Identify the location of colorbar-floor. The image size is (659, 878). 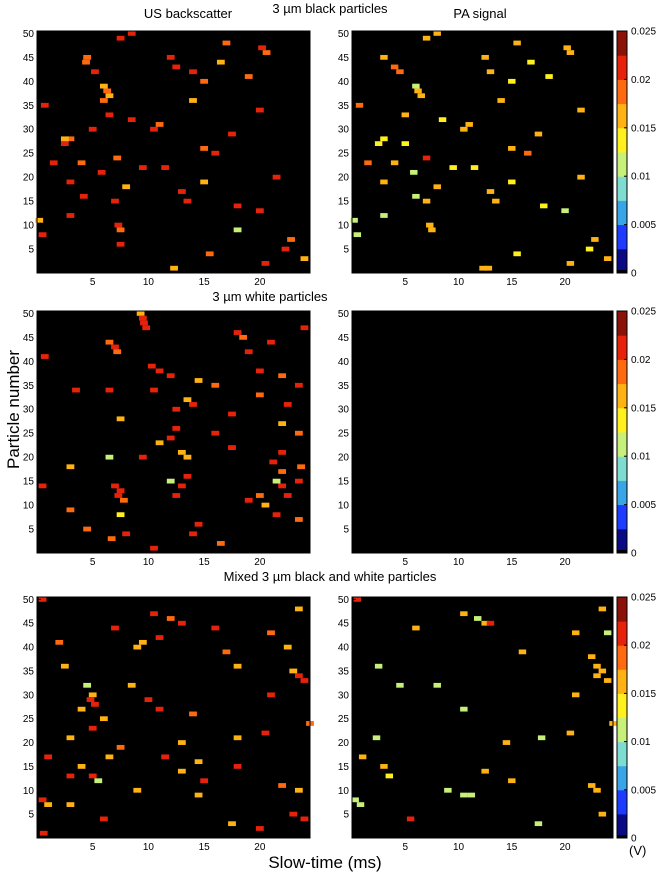
(622, 836).